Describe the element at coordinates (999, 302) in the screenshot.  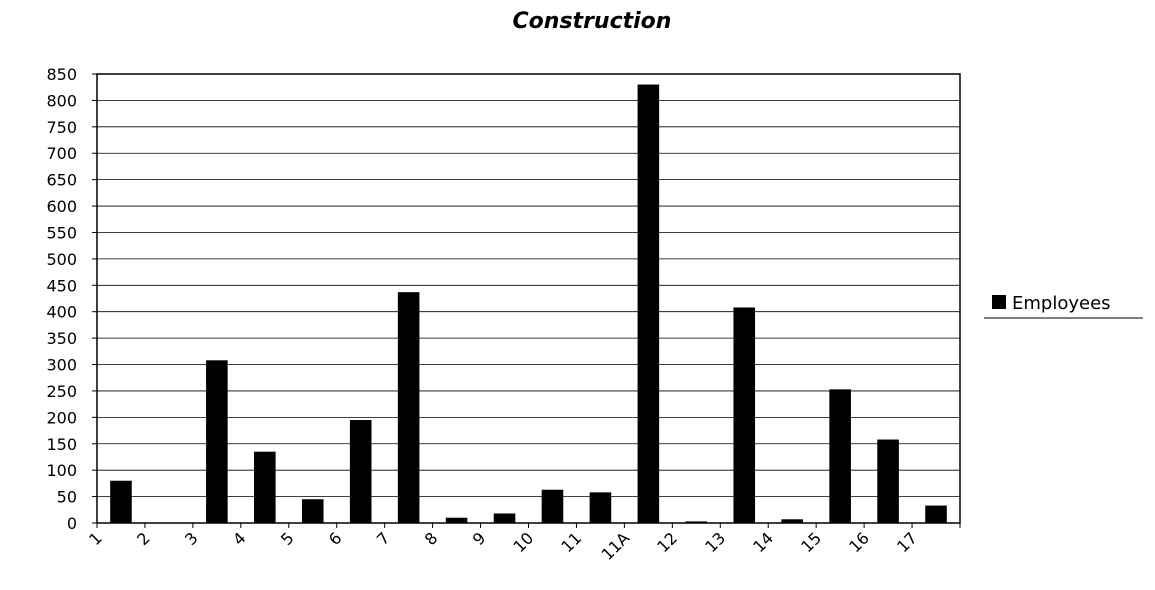
I see `legend-swatch` at that location.